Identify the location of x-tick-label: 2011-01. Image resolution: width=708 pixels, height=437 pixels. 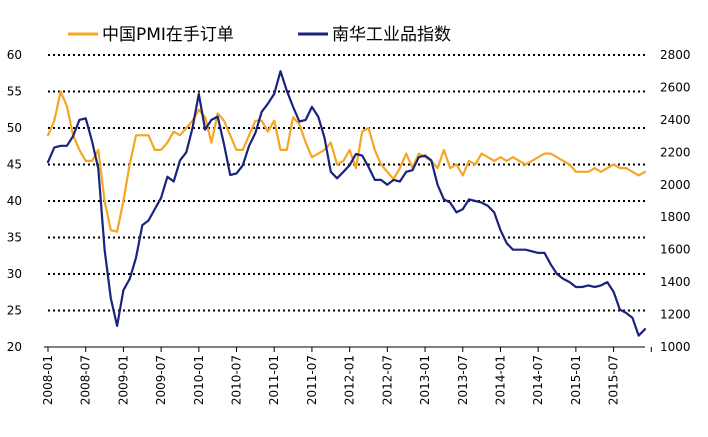
(274, 380).